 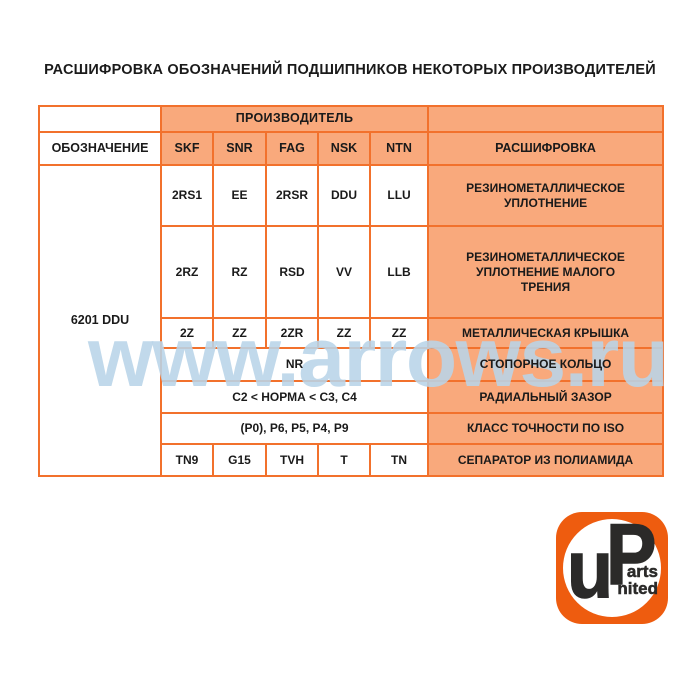 I want to click on table-row: C2 < НОРМА < C3, C4 РАДИАЛЬНЫЙ ЗАЗОР, so click(x=352, y=397).